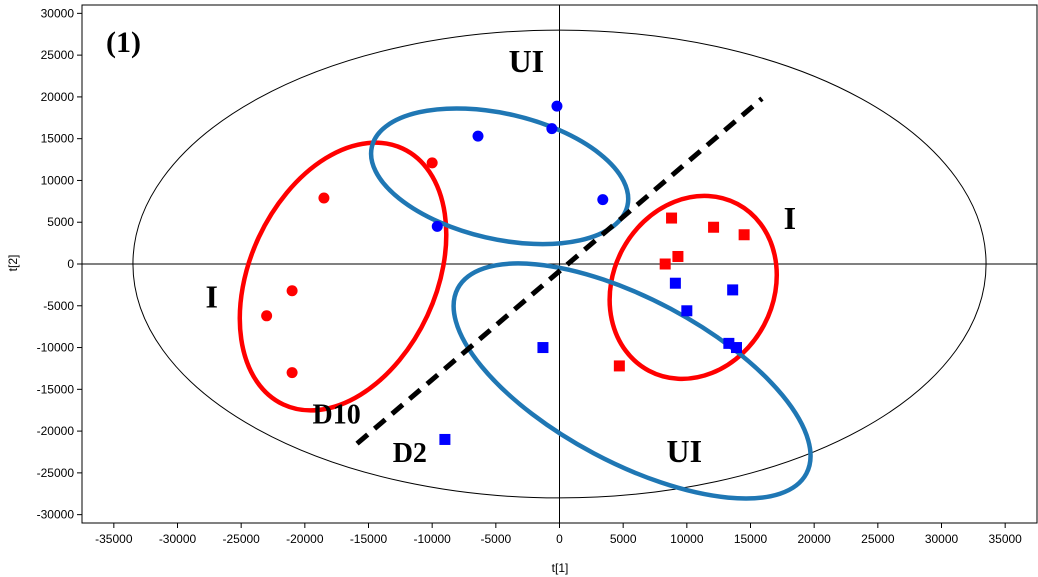  What do you see at coordinates (1005, 539) in the screenshot?
I see `x-tick-label: 35000` at bounding box center [1005, 539].